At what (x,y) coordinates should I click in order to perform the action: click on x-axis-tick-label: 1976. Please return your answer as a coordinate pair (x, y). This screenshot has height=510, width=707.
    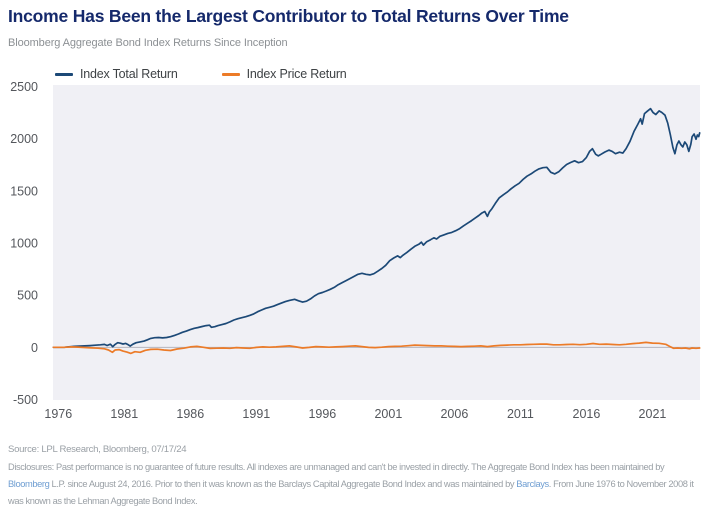
    Looking at the image, I should click on (58, 414).